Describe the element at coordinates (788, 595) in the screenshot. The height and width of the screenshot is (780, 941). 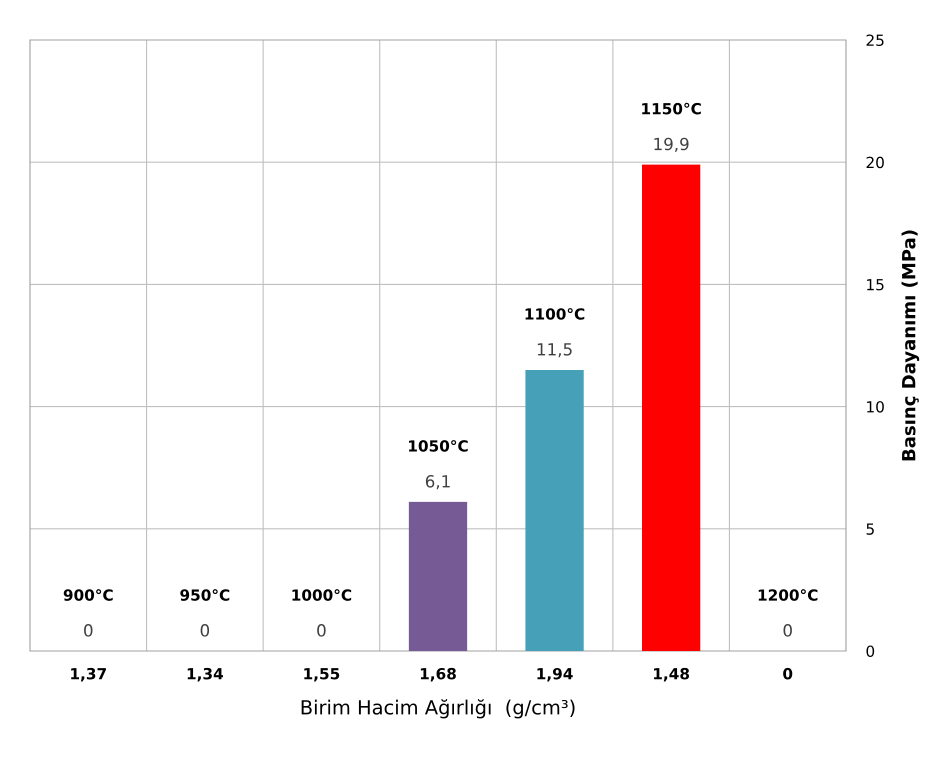
I see `annotation: 1200°C` at that location.